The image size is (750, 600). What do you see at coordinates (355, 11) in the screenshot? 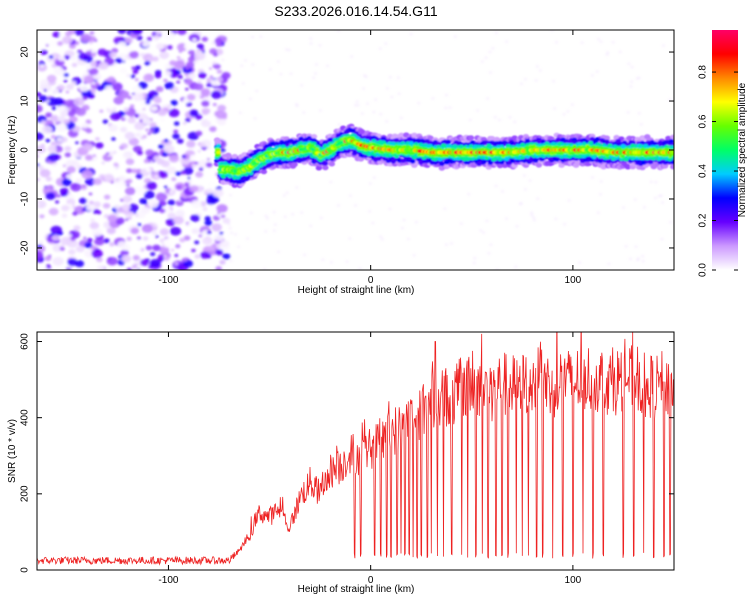
I see `figure-title: S233.2026.016.14.54.G11` at bounding box center [355, 11].